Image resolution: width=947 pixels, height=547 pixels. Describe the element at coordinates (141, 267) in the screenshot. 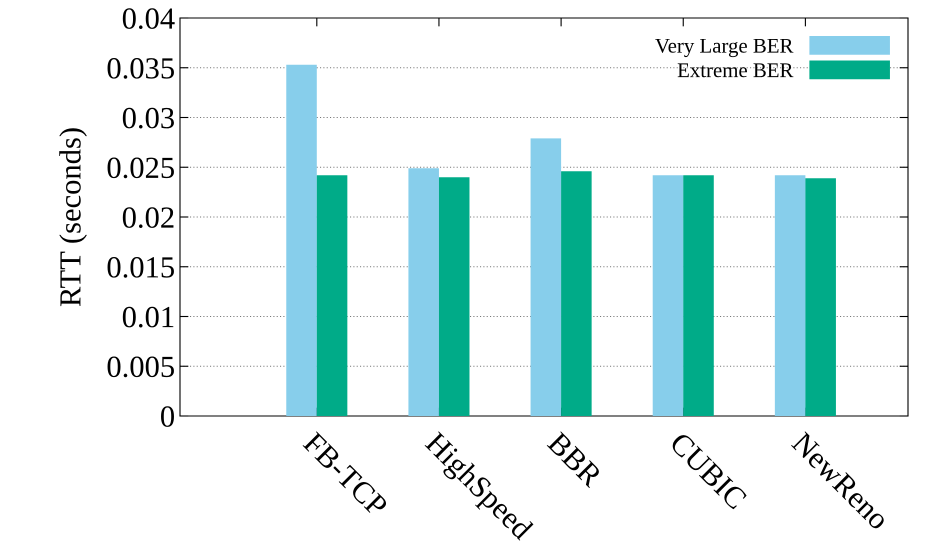

I see `y-tick-label: 0.015` at that location.